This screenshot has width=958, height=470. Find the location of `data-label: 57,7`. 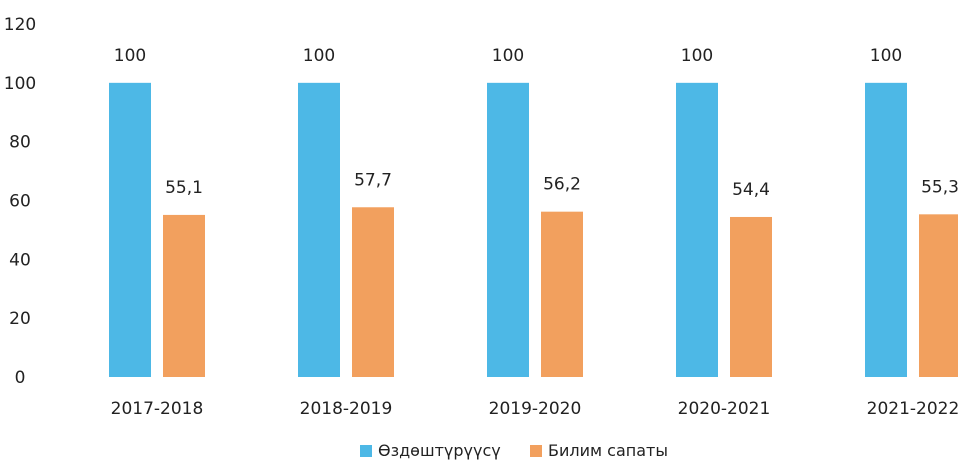

data-label: 57,7 is located at coordinates (373, 180).